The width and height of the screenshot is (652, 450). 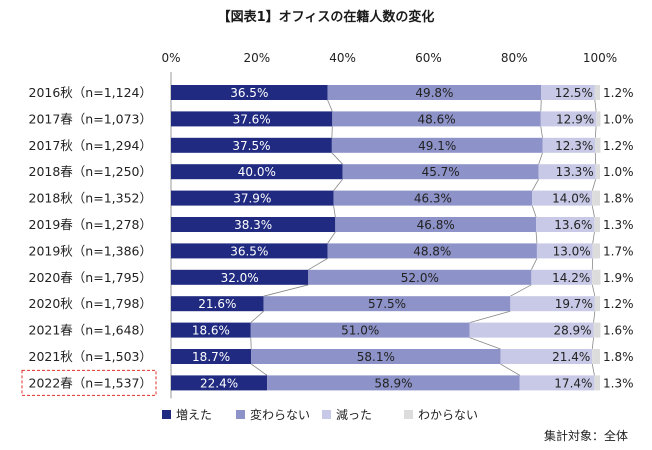 I want to click on data-label: 19.7%, so click(x=574, y=304).